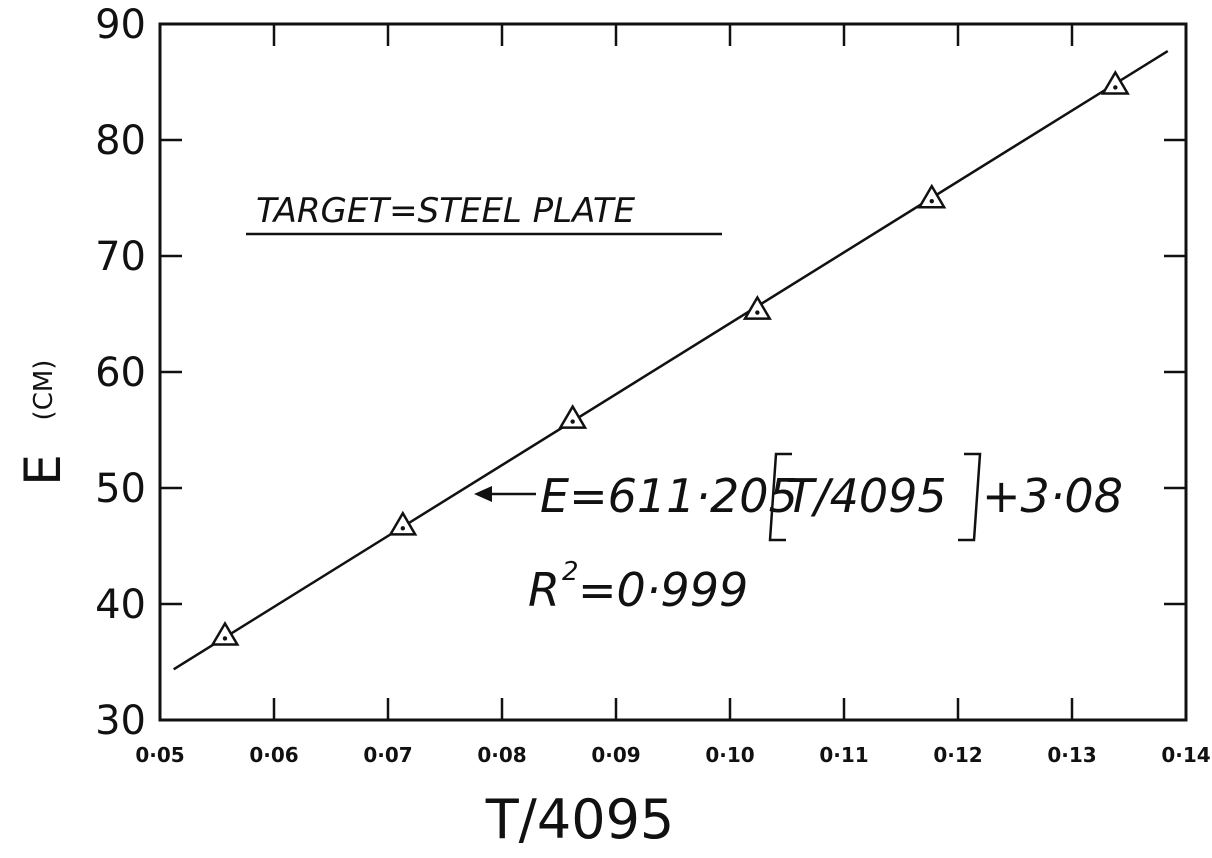 This screenshot has height=858, width=1212. What do you see at coordinates (159, 755) in the screenshot?
I see `x-tick-label: 0·05` at bounding box center [159, 755].